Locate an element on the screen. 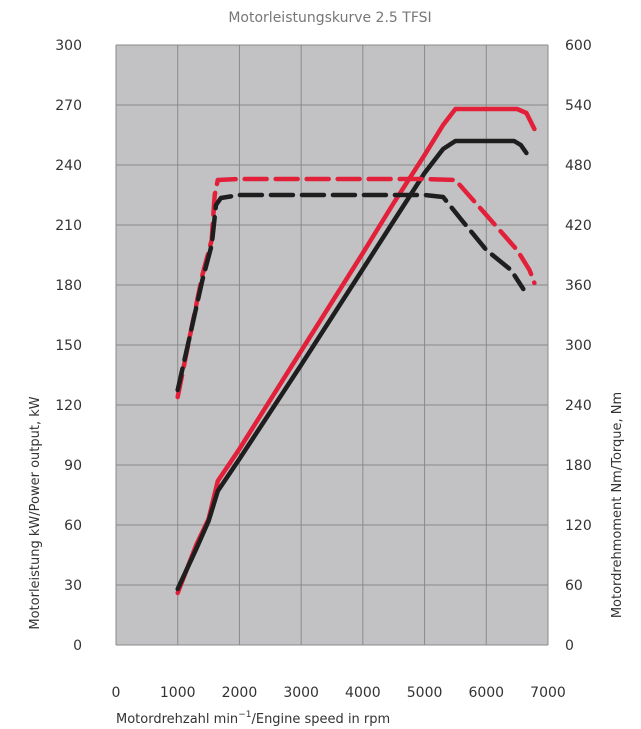 The image size is (641, 729). y-left-tick-label-8: 240 is located at coordinates (68, 166).